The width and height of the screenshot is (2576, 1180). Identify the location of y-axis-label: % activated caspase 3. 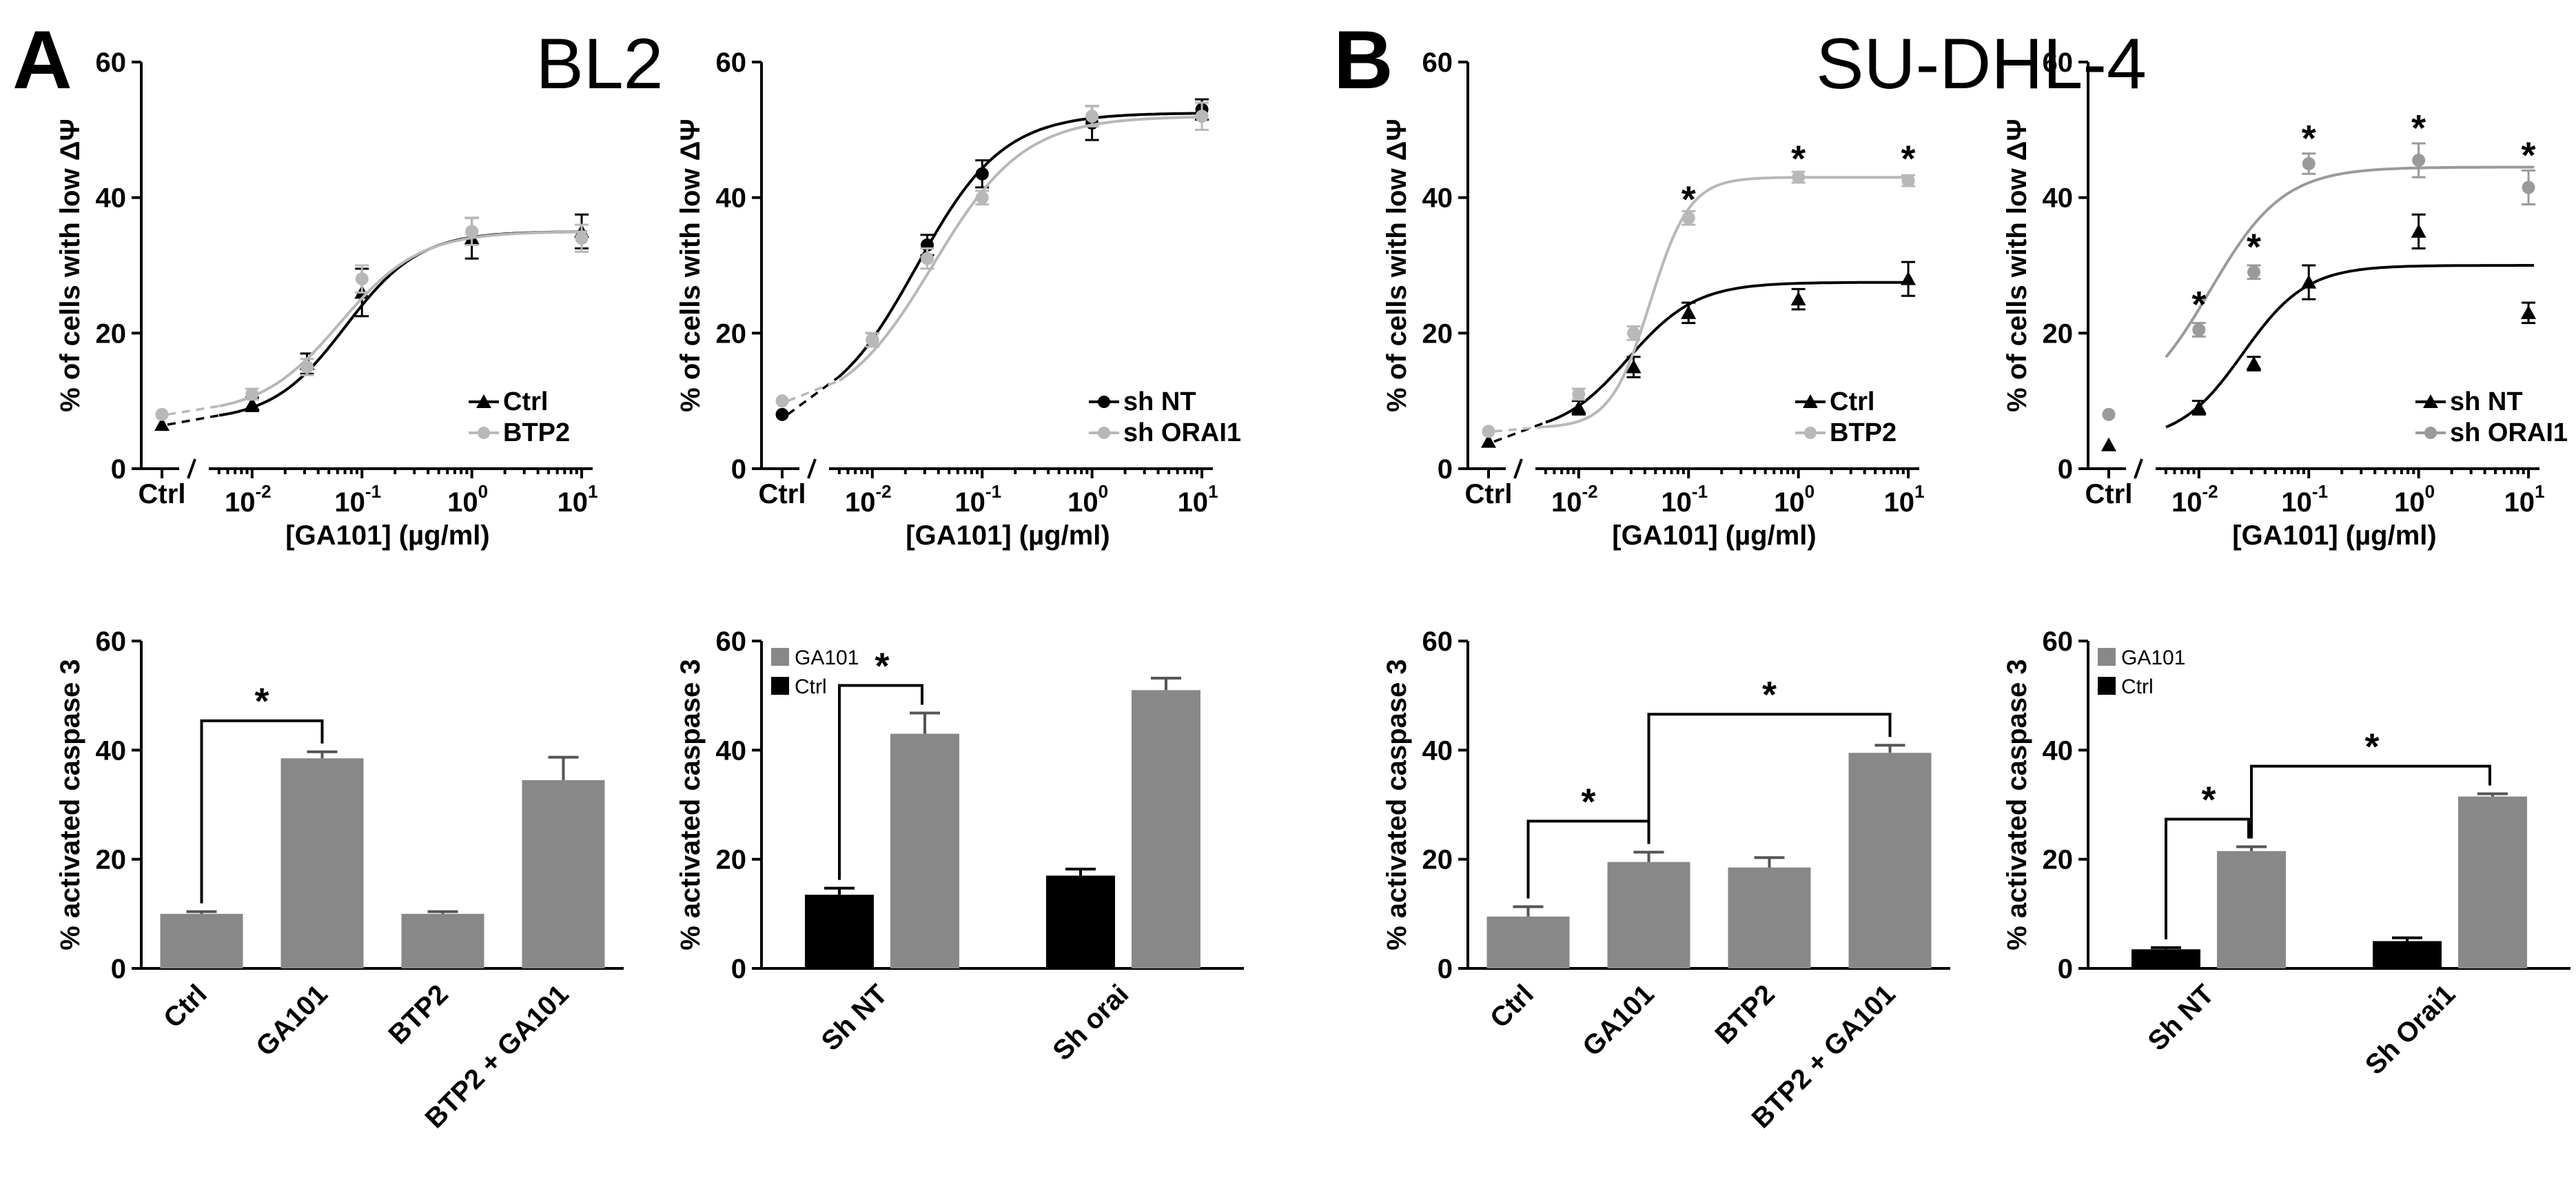
(70, 805).